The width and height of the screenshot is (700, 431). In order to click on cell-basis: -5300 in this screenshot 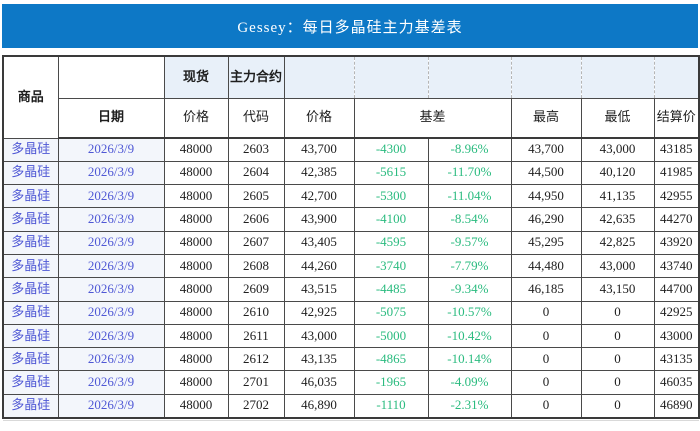, I will do `click(391, 196)`.